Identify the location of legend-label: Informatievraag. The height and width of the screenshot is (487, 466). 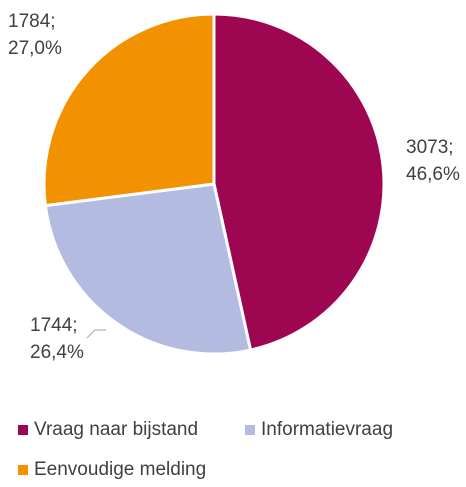
(327, 429).